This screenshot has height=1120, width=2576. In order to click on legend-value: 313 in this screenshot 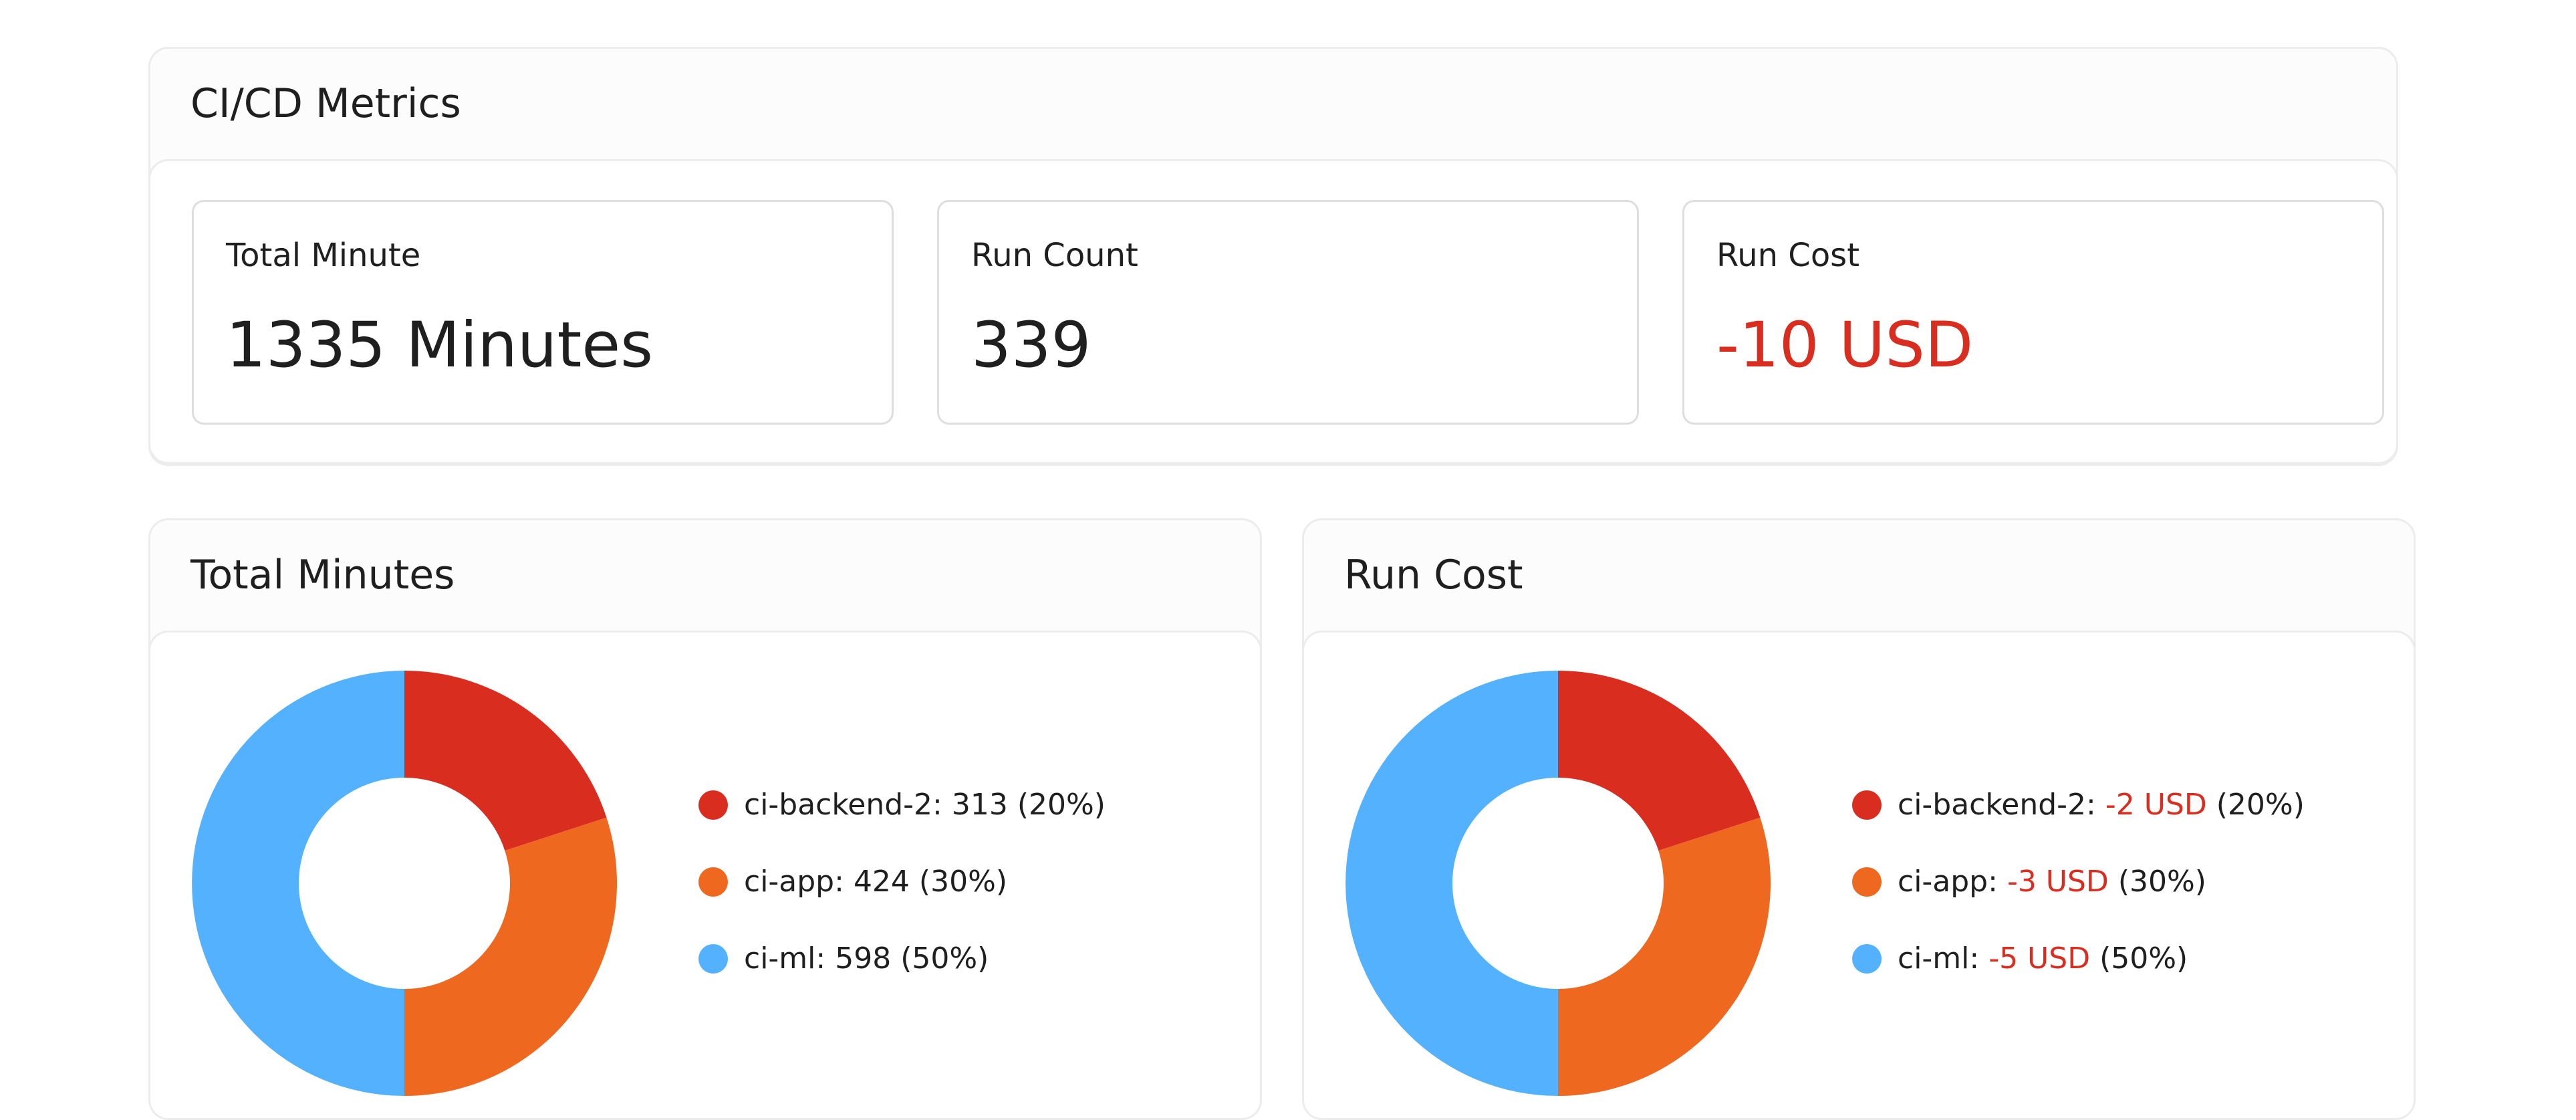, I will do `click(979, 805)`.